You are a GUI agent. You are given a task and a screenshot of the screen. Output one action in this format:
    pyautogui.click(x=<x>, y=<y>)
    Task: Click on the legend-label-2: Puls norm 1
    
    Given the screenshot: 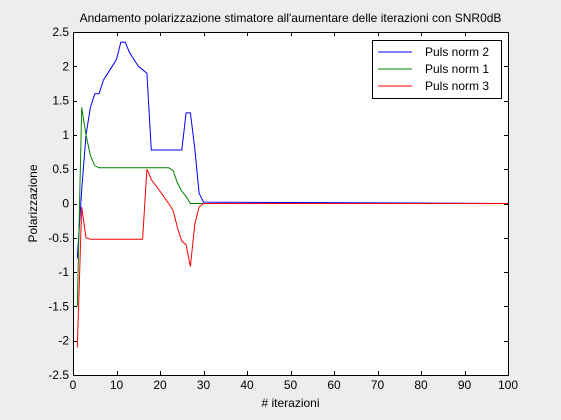 What is the action you would take?
    pyautogui.click(x=457, y=69)
    